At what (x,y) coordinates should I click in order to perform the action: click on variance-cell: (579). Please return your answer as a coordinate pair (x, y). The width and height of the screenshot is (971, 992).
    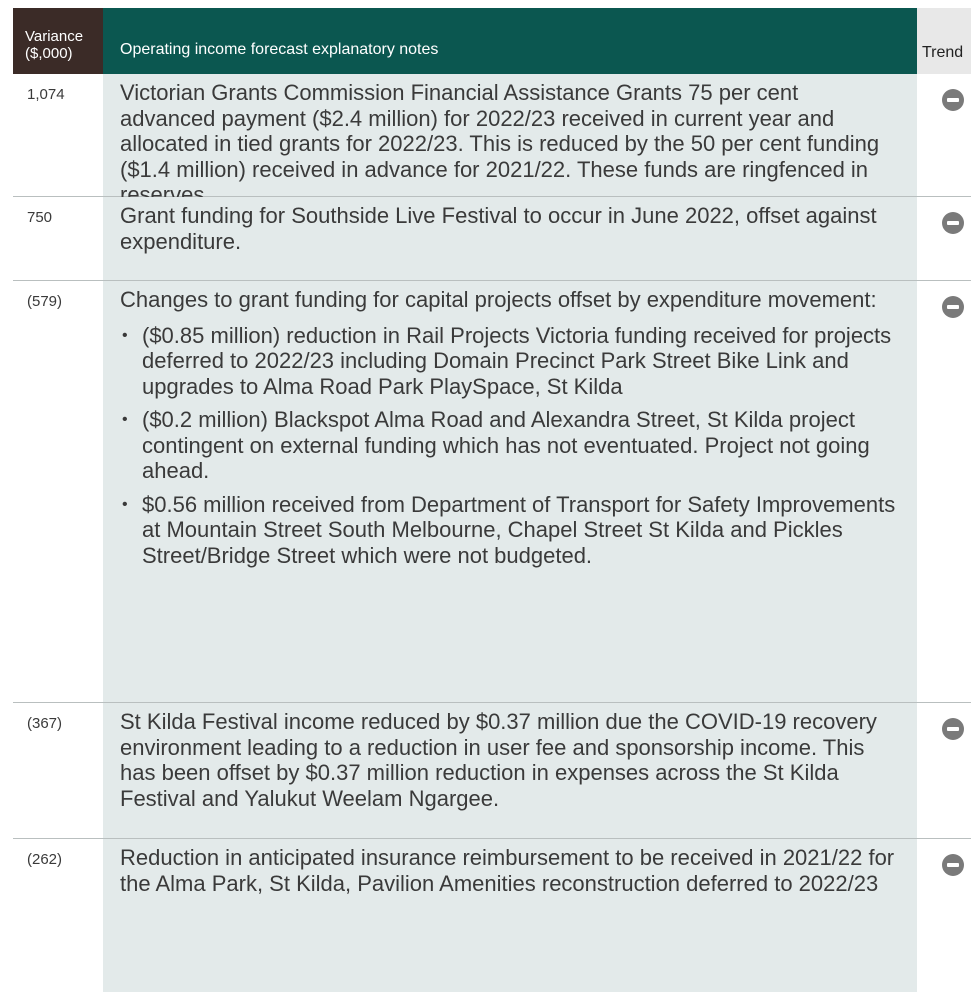
    Looking at the image, I should click on (45, 301).